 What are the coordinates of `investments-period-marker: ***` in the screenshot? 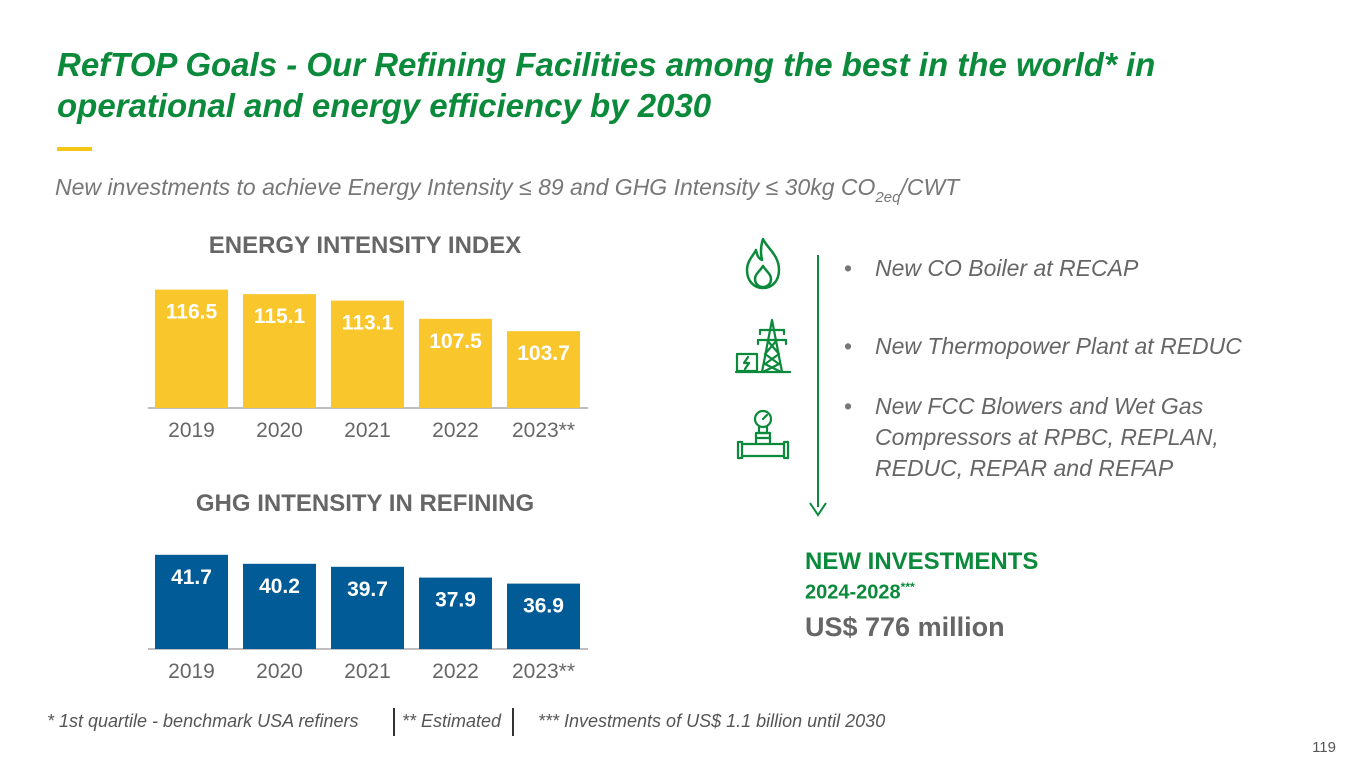 It's located at (907, 587).